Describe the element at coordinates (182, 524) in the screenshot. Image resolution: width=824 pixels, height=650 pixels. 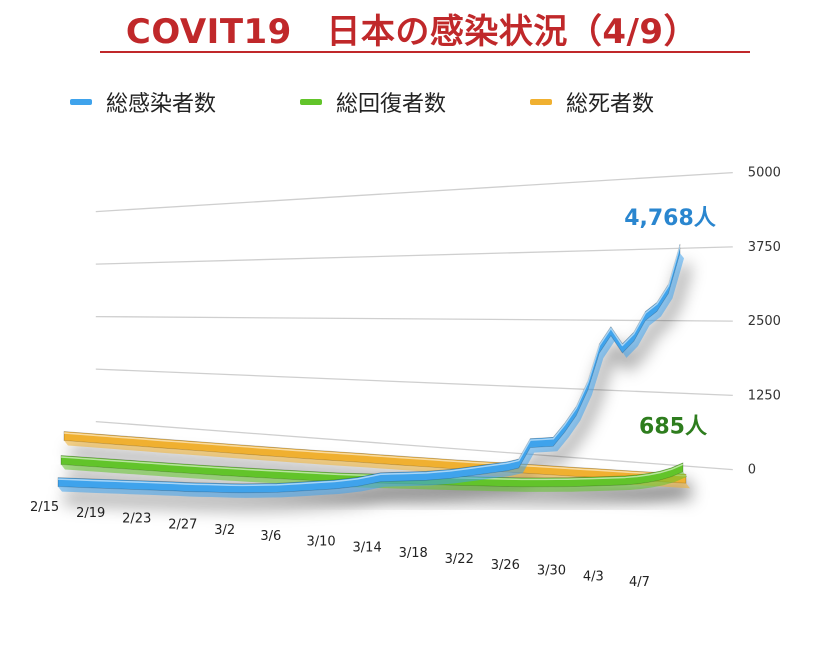
I see `x-tick-label: 2/27` at that location.